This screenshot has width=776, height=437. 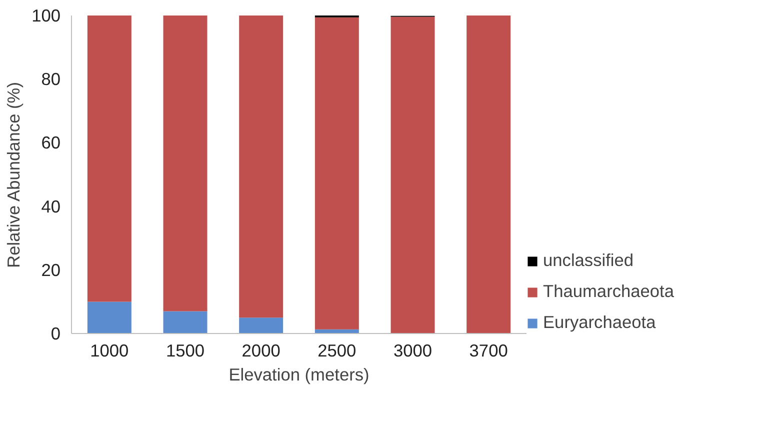 What do you see at coordinates (55, 334) in the screenshot?
I see `y-tick-label: 0` at bounding box center [55, 334].